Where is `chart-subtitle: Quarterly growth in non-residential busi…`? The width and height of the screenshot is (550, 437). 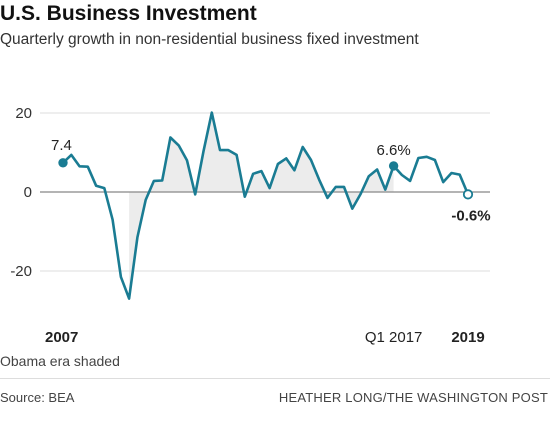
chart-subtitle: Quarterly growth in non-residential busi… is located at coordinates (209, 39).